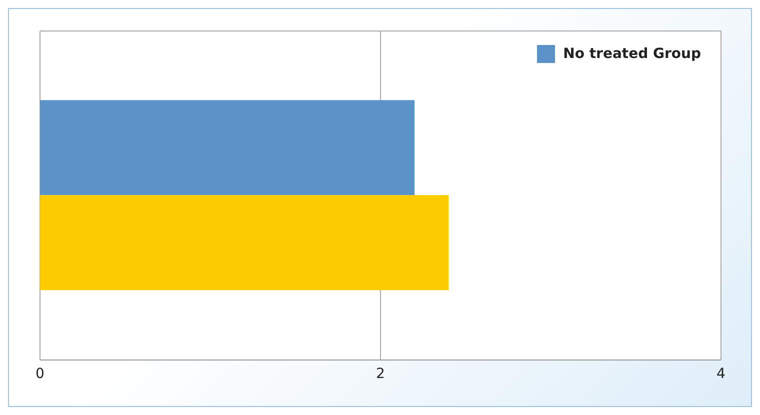 This screenshot has width=760, height=415. What do you see at coordinates (721, 374) in the screenshot?
I see `x-tick-label: 4` at bounding box center [721, 374].